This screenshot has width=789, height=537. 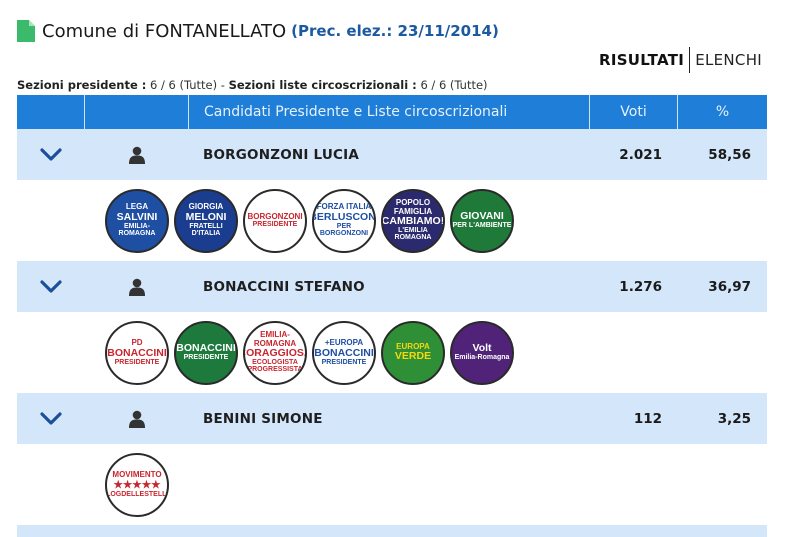 I want to click on header-icon-column, so click(x=137, y=112).